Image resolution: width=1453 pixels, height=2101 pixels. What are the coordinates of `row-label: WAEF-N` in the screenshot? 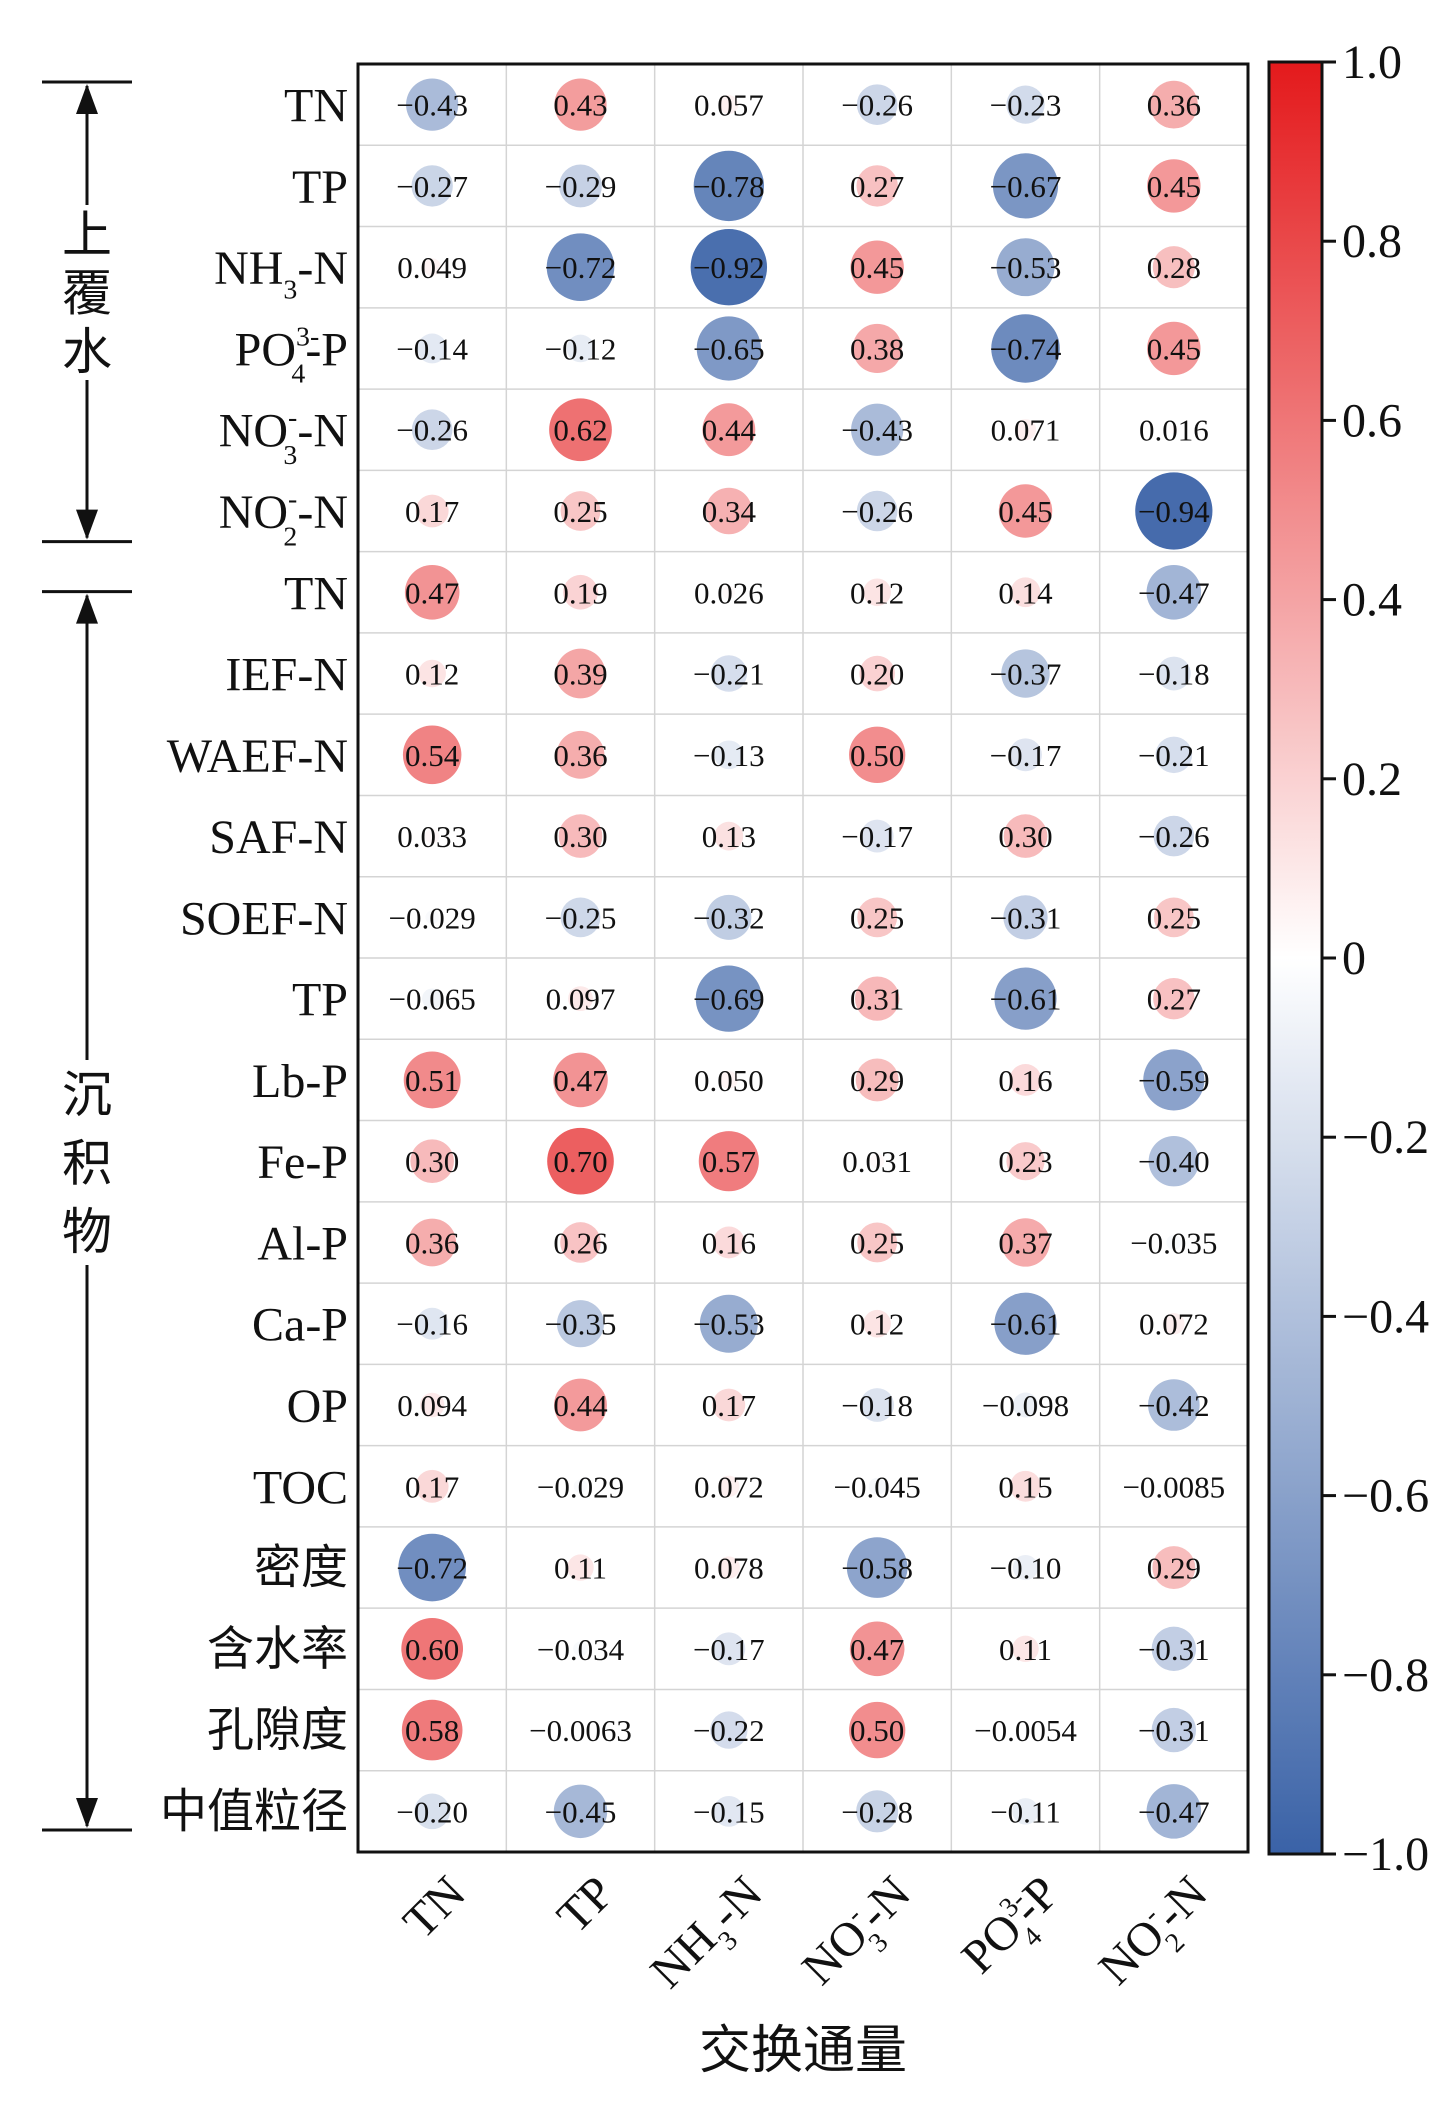 It's located at (257, 756).